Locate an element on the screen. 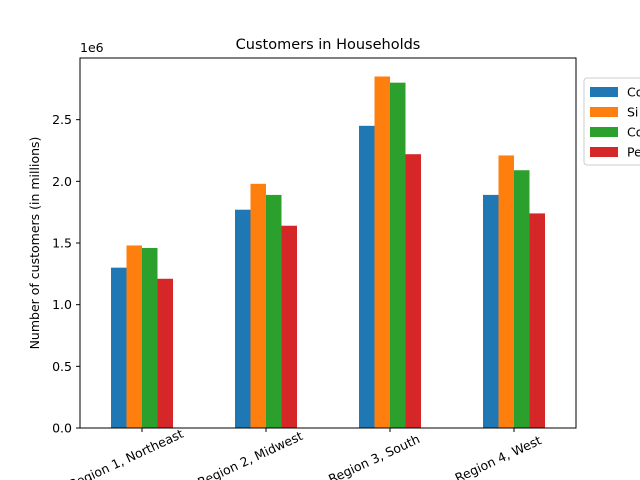 The height and width of the screenshot is (480, 640). x-tick-label: Region 4, West is located at coordinates (498, 456).